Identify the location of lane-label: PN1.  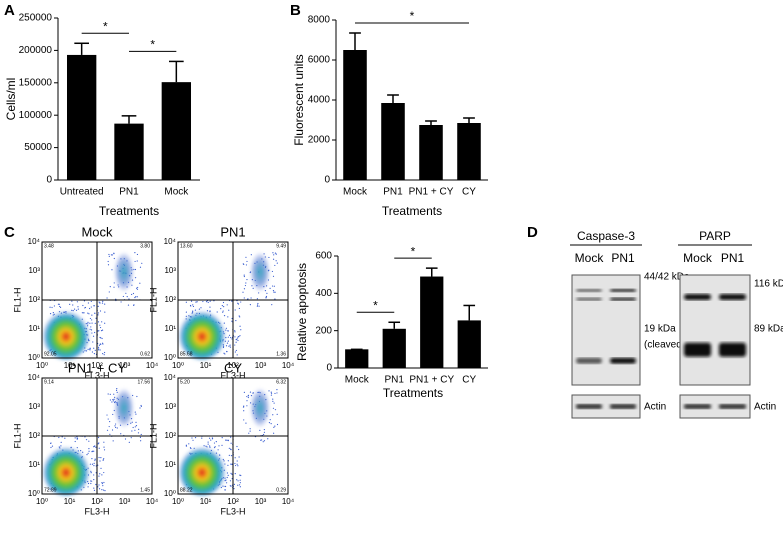
(733, 258).